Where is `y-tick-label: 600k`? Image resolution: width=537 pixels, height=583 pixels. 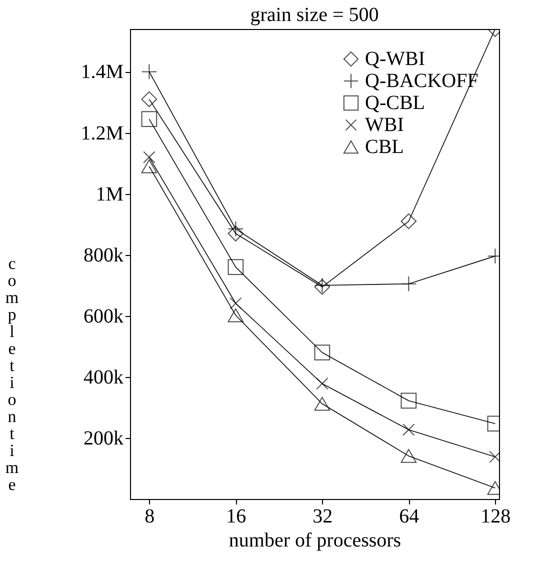
y-tick-label: 600k is located at coordinates (104, 316).